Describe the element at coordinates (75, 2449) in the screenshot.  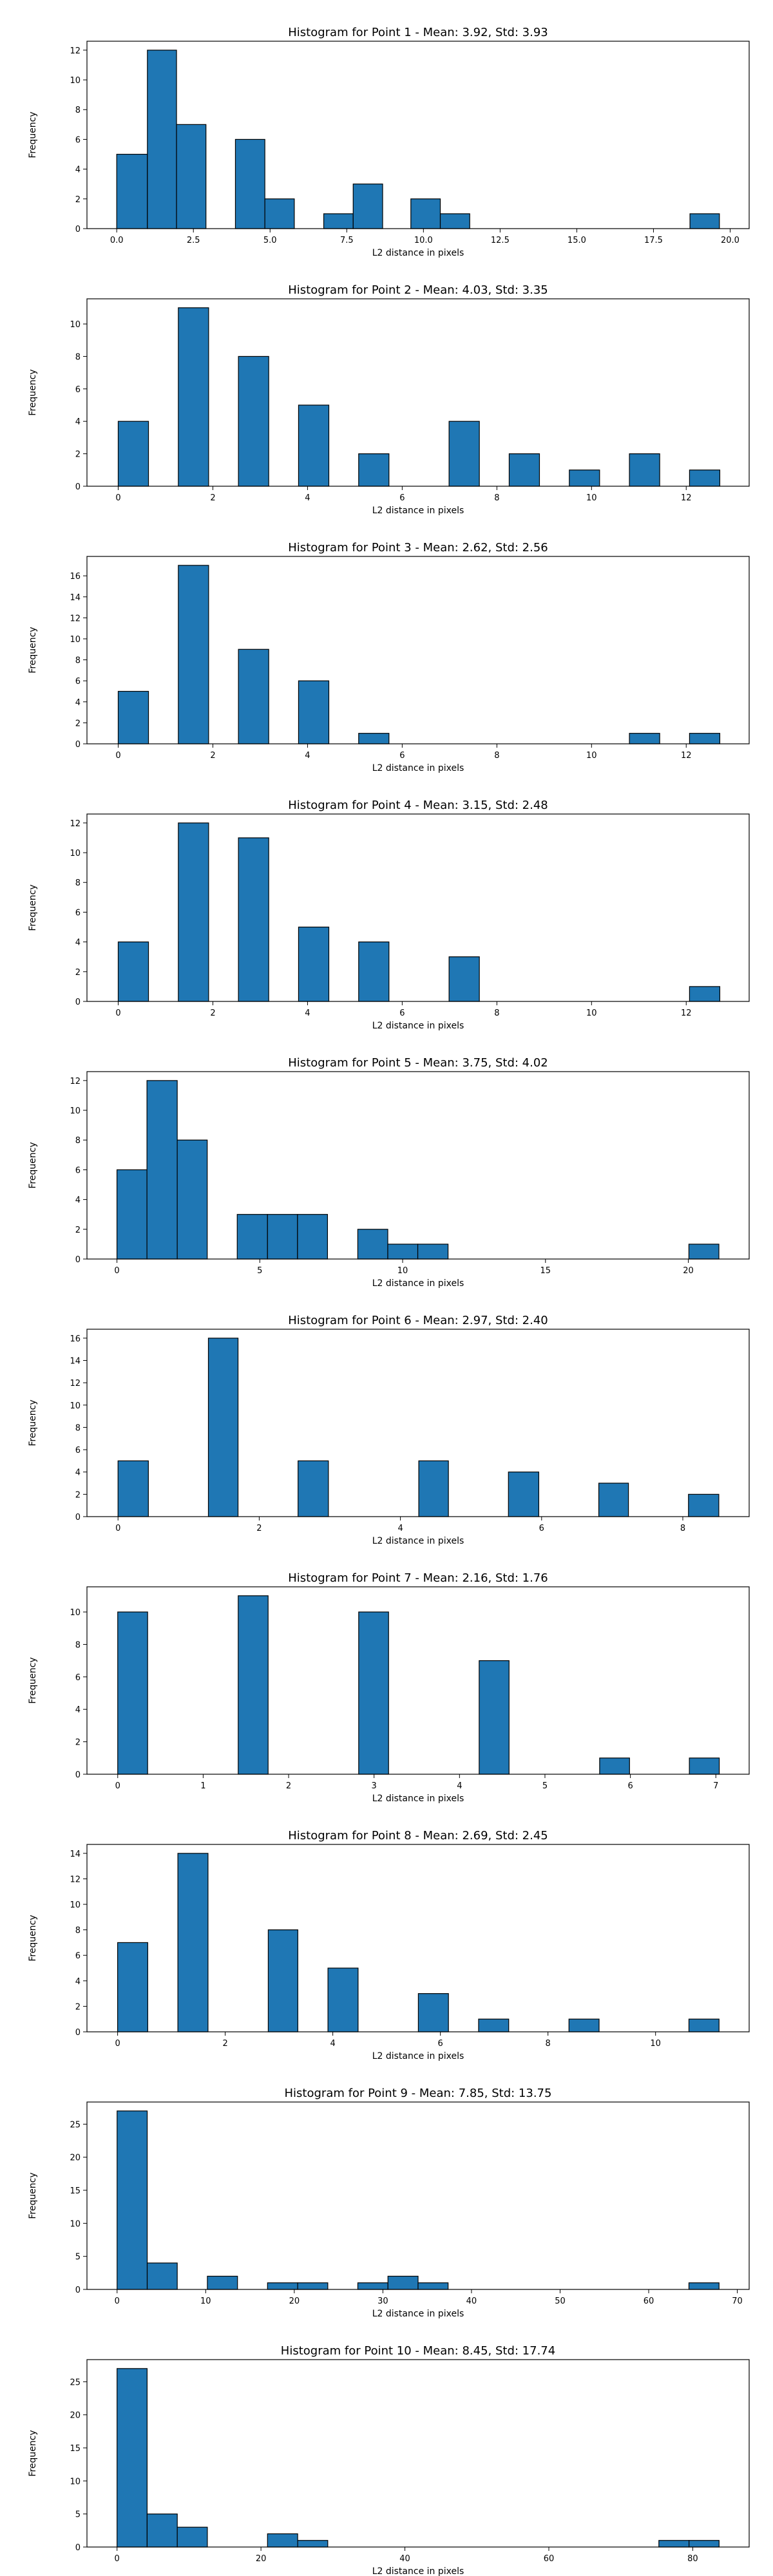
I see `y-tick-label: 15` at that location.